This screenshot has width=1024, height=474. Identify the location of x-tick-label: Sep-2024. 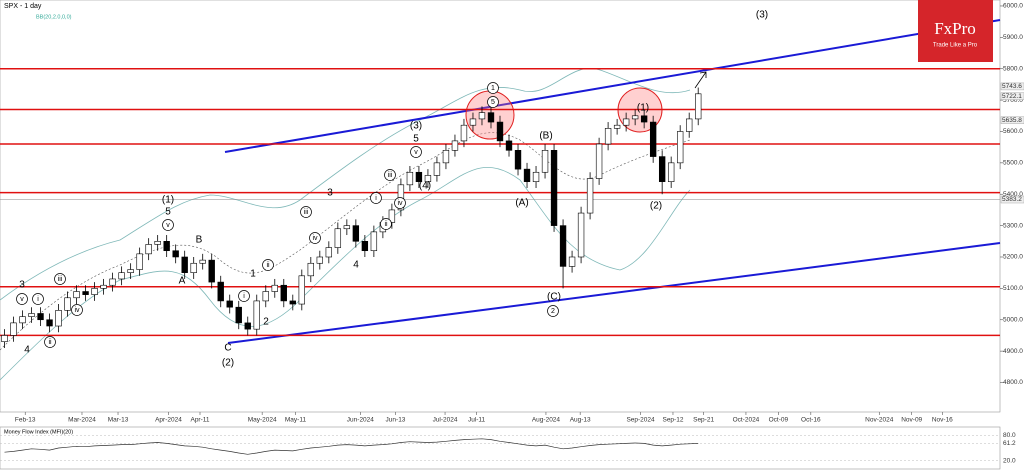
(640, 420).